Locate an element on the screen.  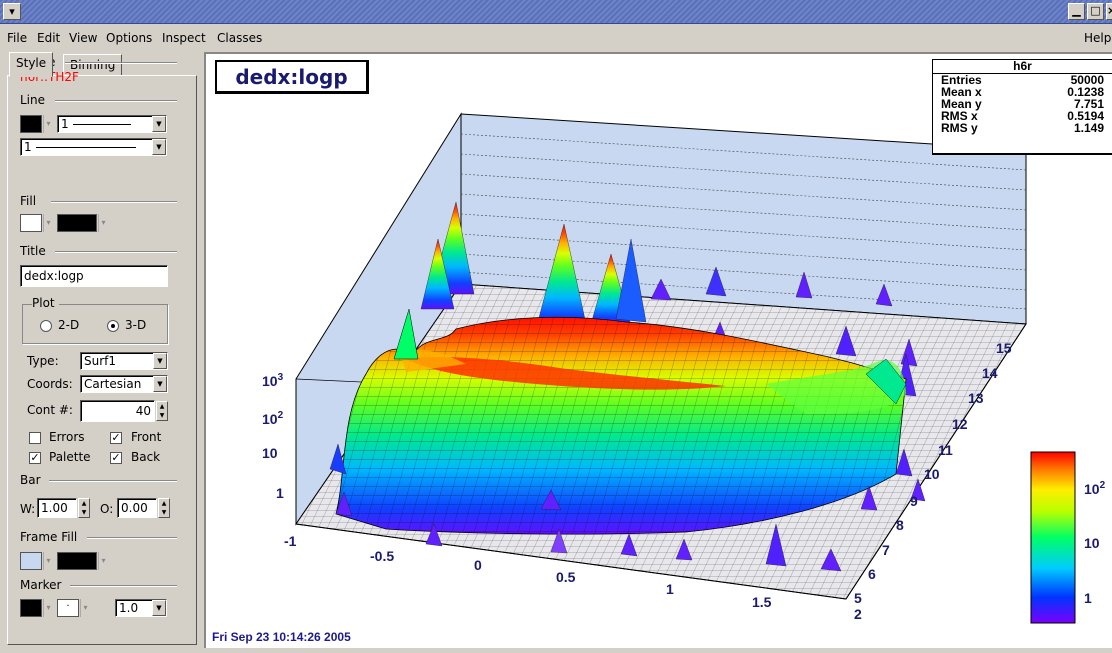
frame-fill-pattern-swatch is located at coordinates (77, 561).